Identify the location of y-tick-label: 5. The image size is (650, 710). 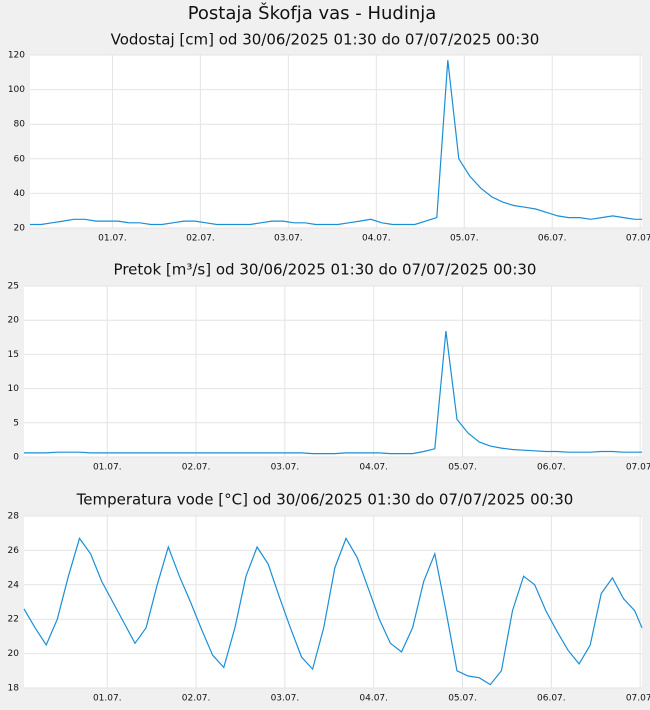
(16, 423).